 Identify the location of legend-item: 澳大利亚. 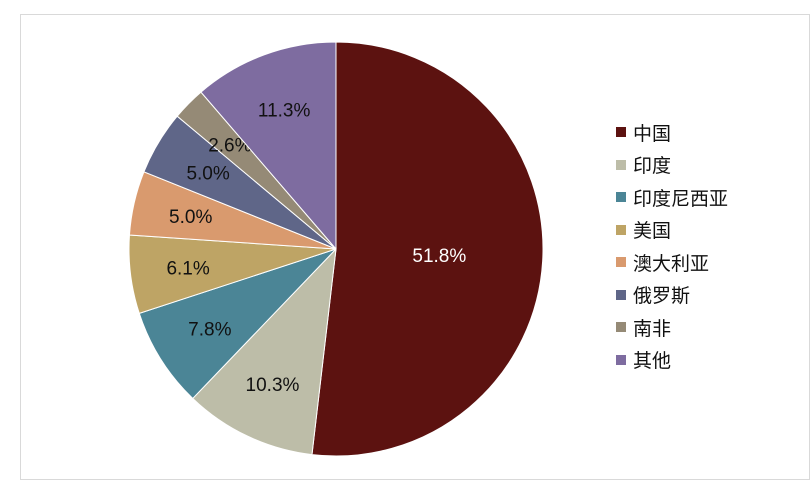
(672, 262).